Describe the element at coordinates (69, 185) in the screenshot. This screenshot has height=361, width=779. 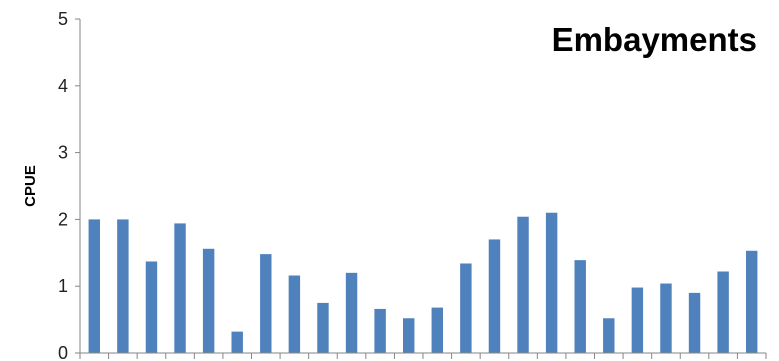
I see `y-axis-ticks: 0 1 2 3 4 5` at that location.